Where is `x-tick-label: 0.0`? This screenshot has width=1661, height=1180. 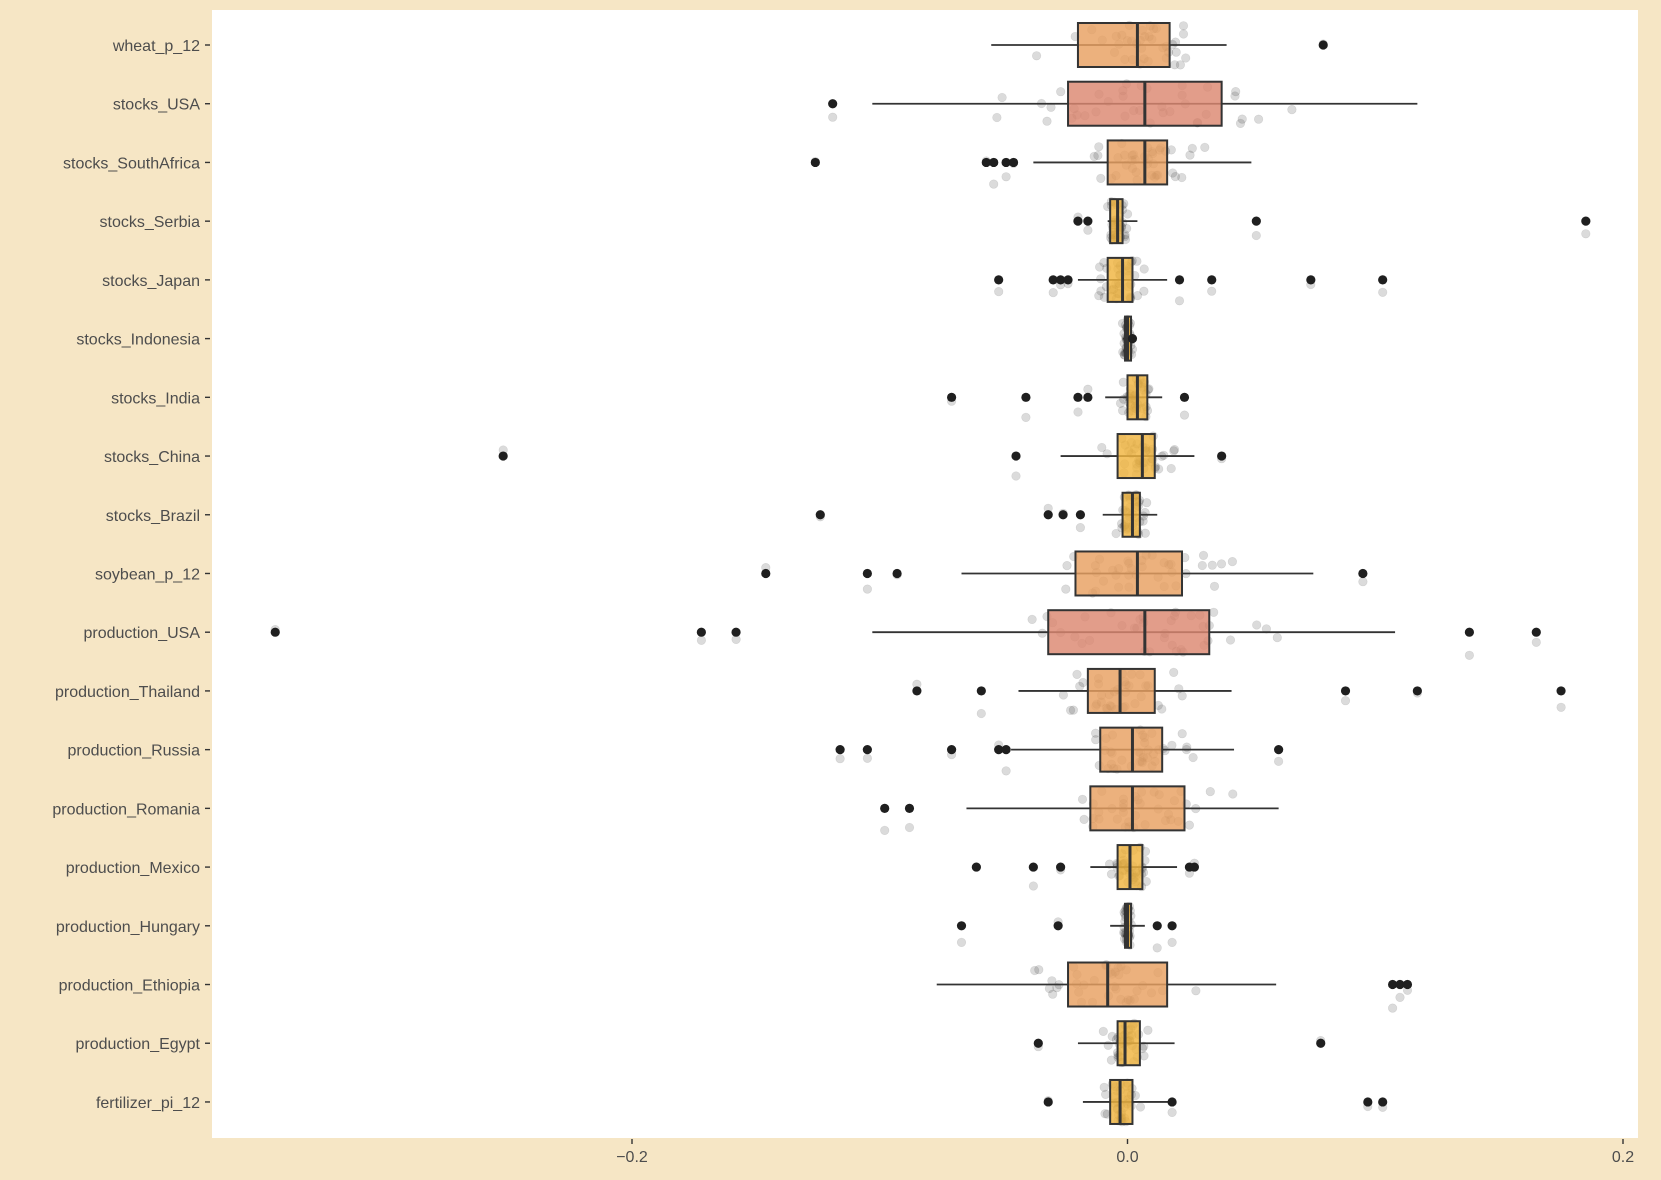
x-tick-label: 0.0 is located at coordinates (1127, 1157).